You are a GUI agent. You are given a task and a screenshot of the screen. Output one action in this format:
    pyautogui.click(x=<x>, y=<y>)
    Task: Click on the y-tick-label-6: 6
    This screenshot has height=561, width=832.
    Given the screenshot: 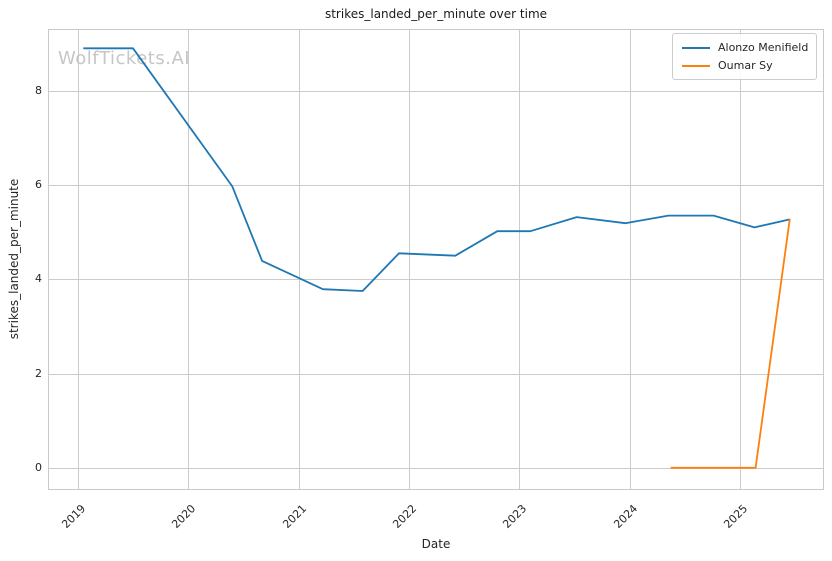 What is the action you would take?
    pyautogui.click(x=38, y=184)
    